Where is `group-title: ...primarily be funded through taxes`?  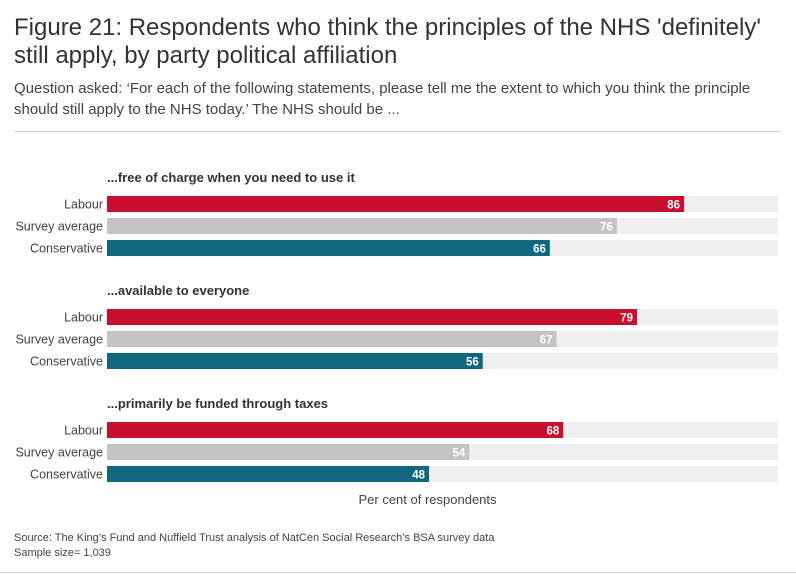 group-title: ...primarily be funded through taxes is located at coordinates (217, 403).